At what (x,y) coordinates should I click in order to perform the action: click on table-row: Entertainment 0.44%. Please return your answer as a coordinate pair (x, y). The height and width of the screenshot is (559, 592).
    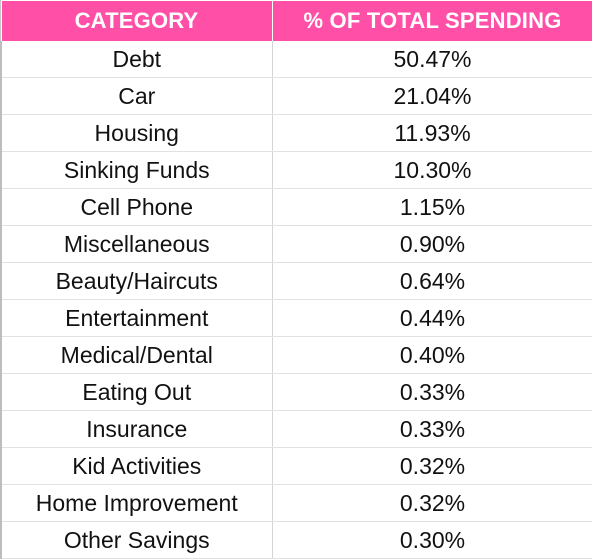
    Looking at the image, I should click on (296, 318).